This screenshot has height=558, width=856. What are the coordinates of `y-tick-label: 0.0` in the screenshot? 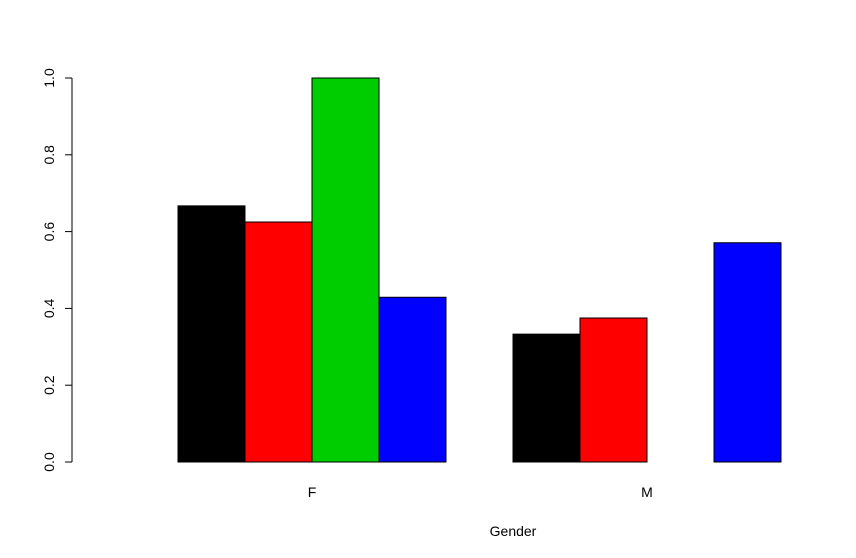 It's located at (49, 462).